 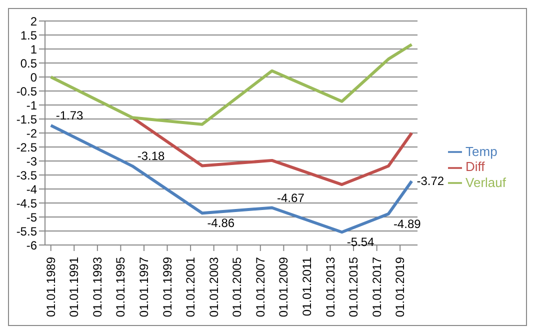 I want to click on legend-label: Diff, so click(x=475, y=166).